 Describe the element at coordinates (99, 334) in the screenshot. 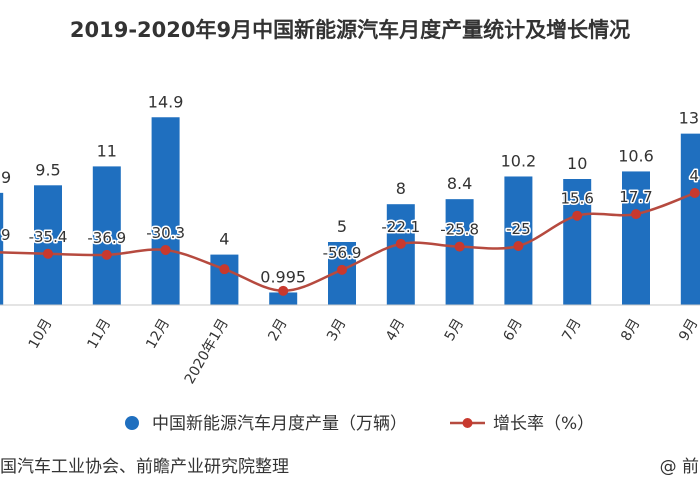

I see `x-tick-label-2: 11月` at that location.